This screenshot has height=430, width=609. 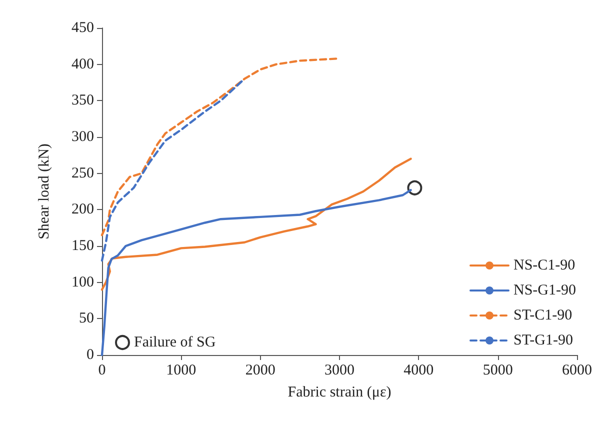 What do you see at coordinates (339, 370) in the screenshot?
I see `x-tick-label: 3000` at bounding box center [339, 370].